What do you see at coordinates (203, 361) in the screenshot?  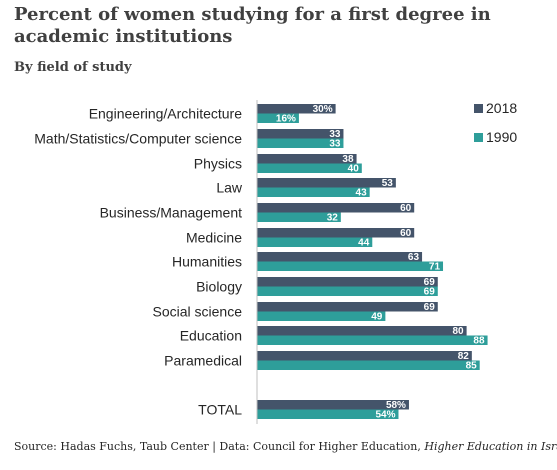 I see `category-label: Paramedical` at bounding box center [203, 361].